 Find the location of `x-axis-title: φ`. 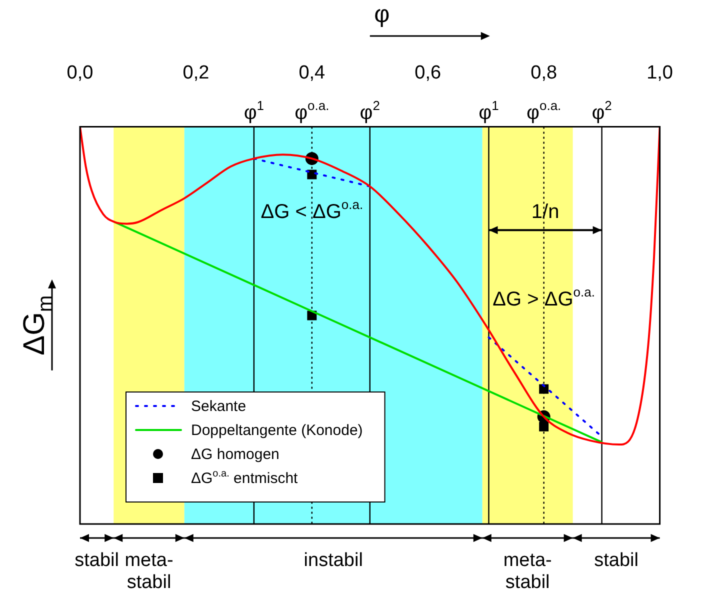

x-axis-title: φ is located at coordinates (382, 14).